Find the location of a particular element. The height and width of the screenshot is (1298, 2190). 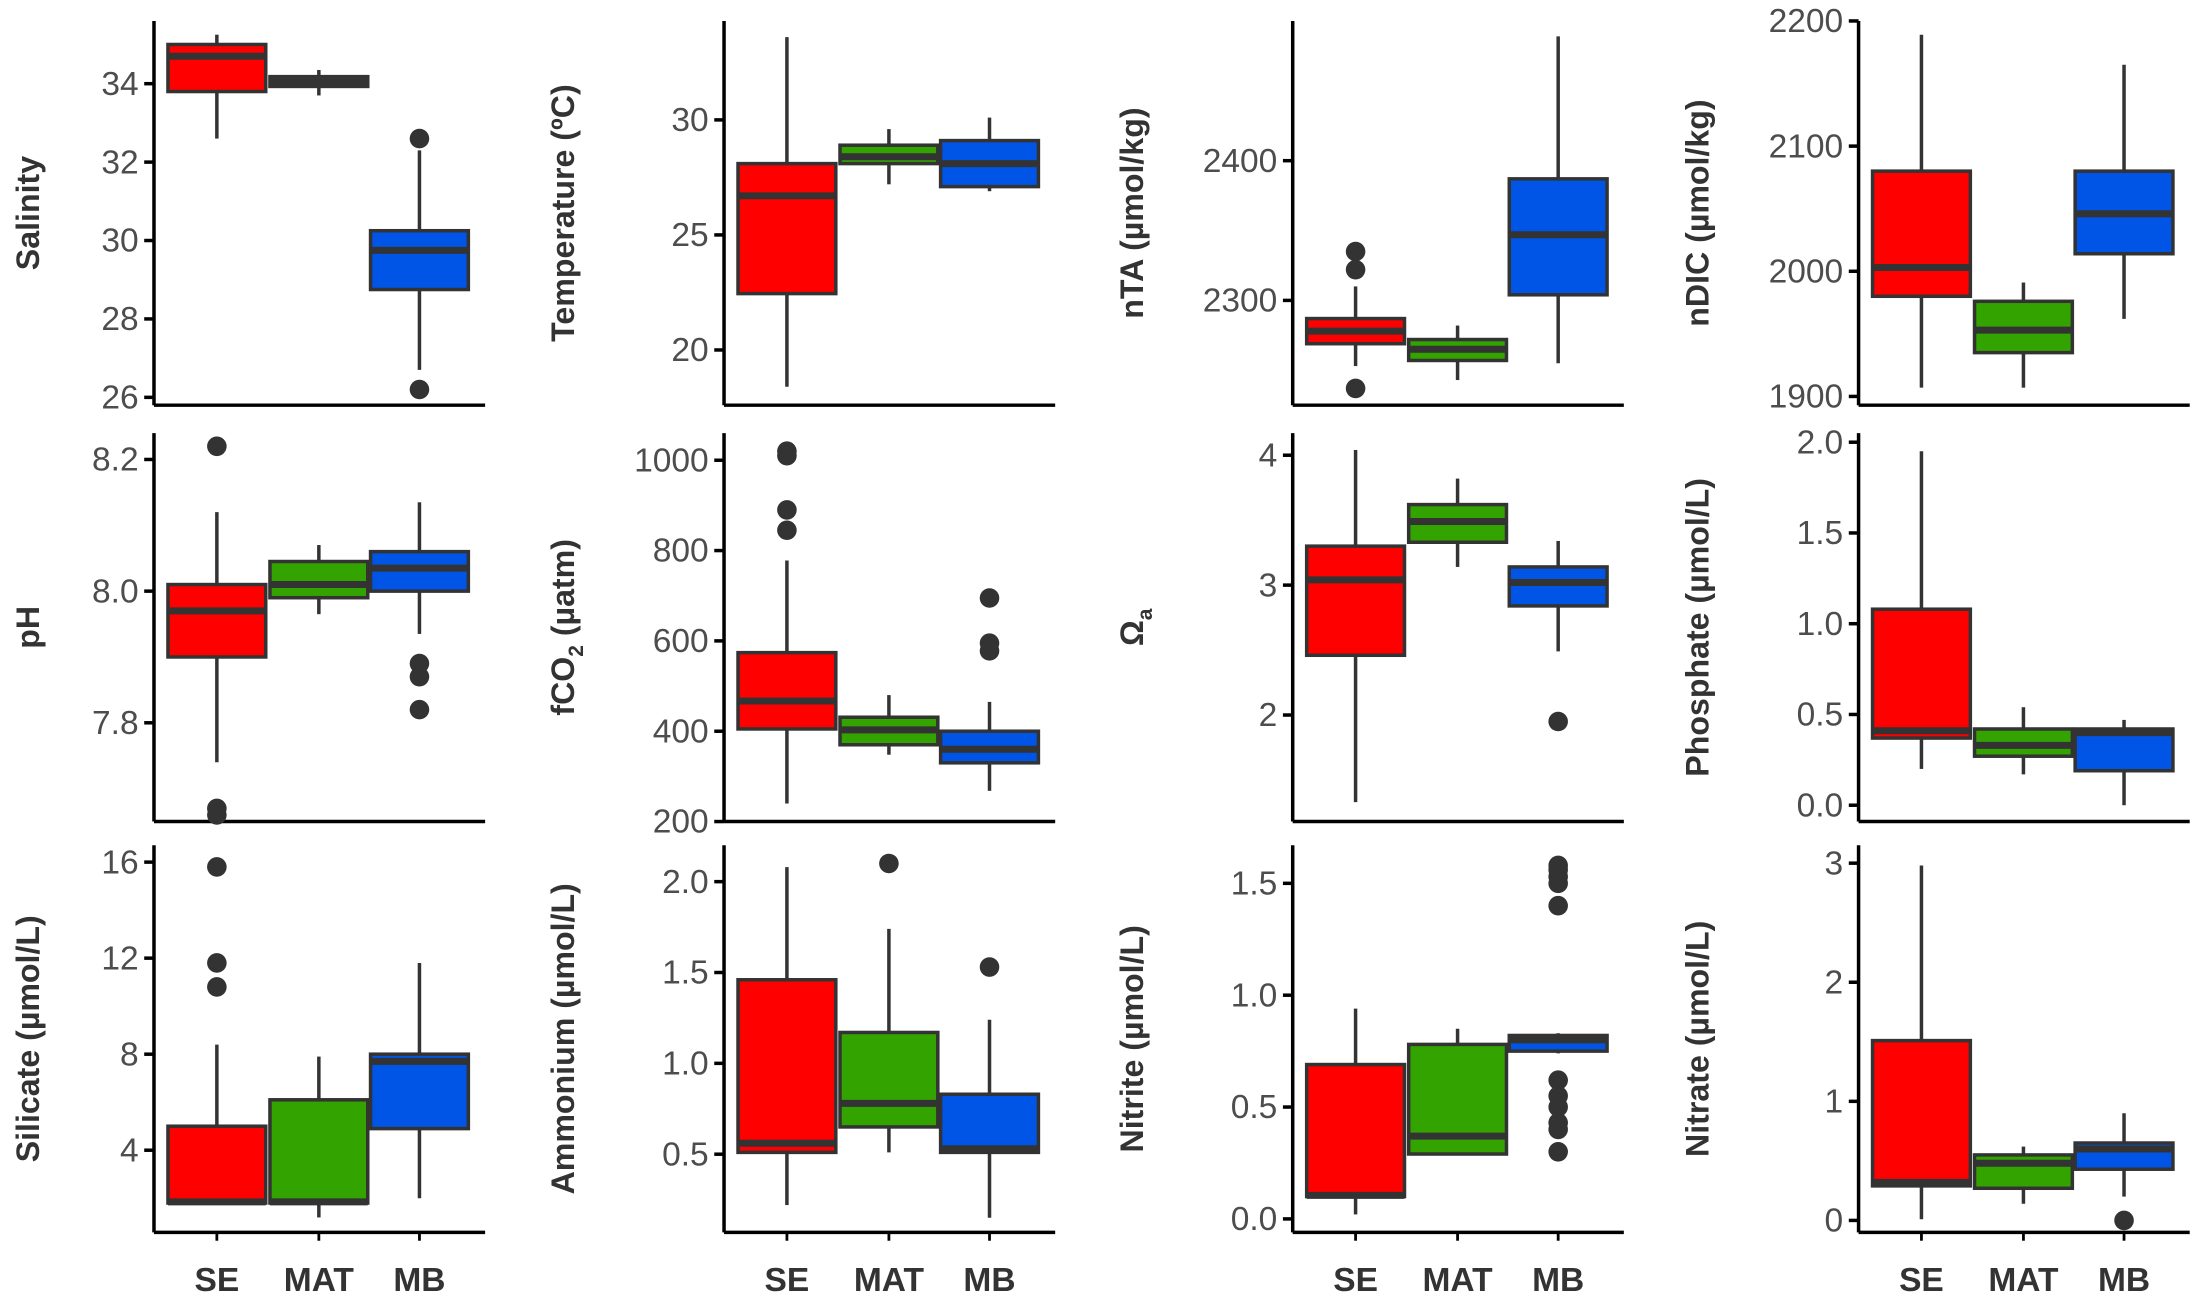

y-axis-title-main: nTA (µmol/kg) is located at coordinates (1132, 212).